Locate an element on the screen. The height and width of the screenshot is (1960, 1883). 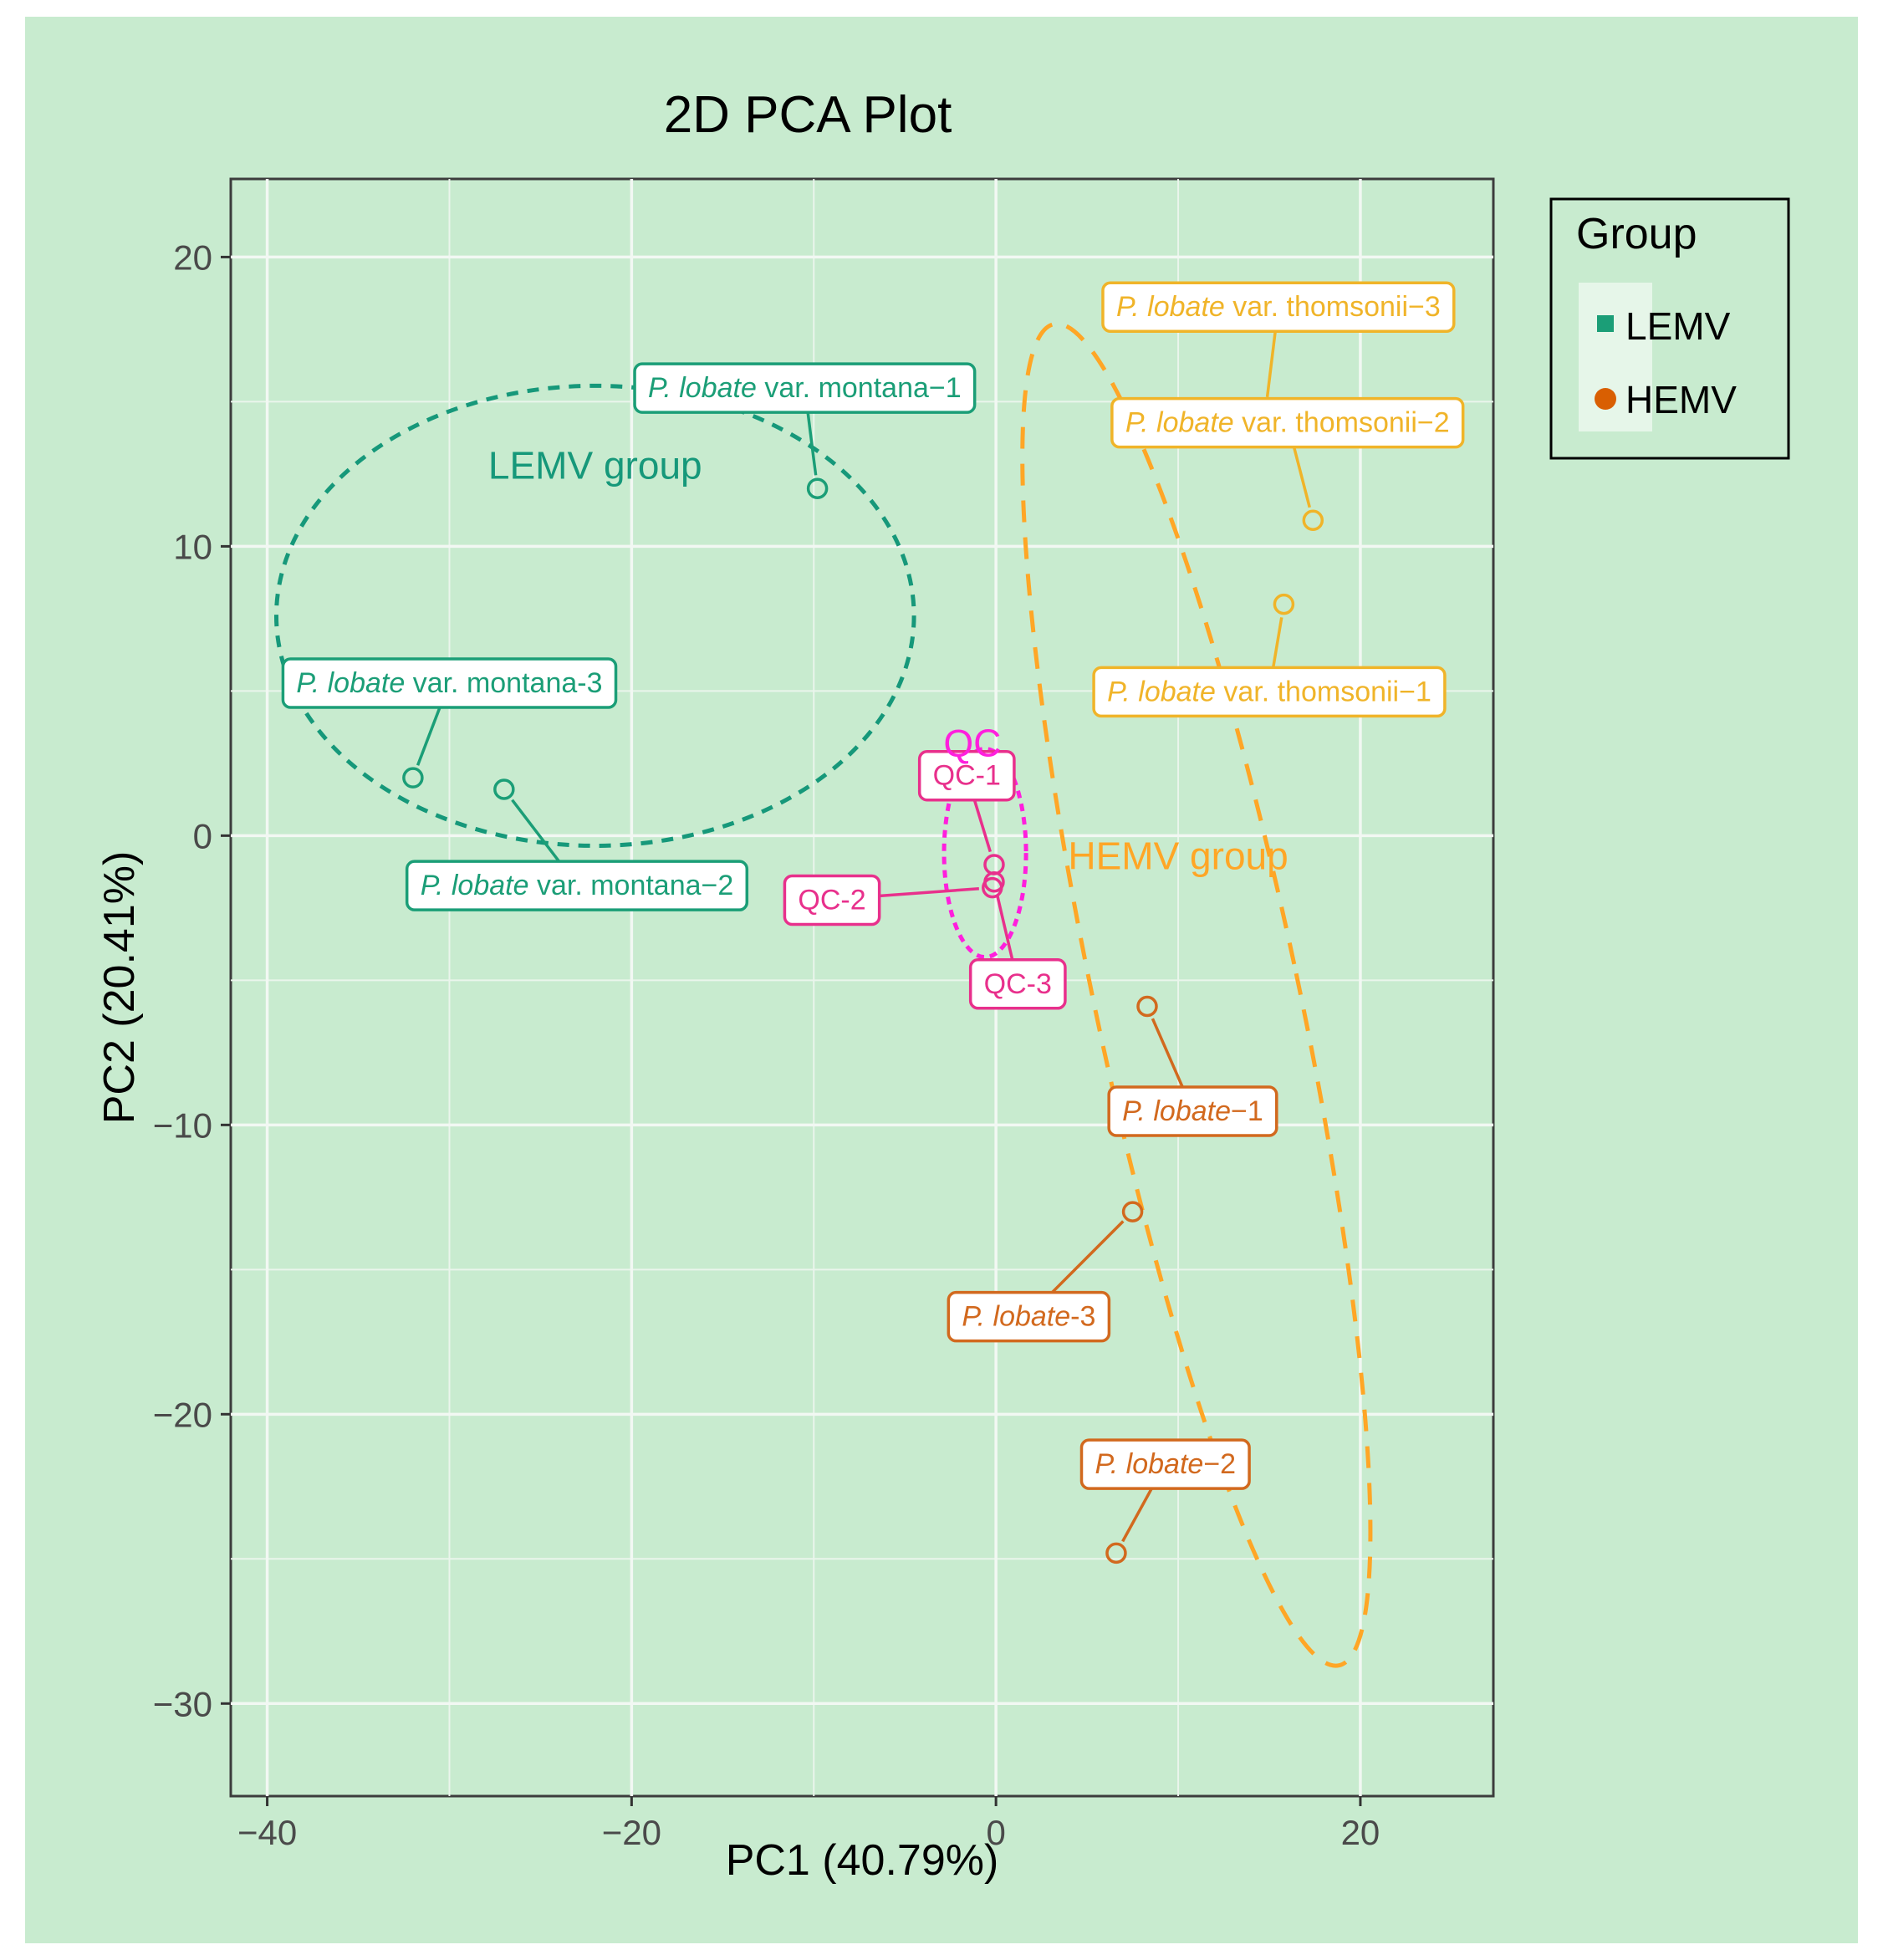
point-label-text: P. lobate var. montana−1 is located at coordinates (805, 388).